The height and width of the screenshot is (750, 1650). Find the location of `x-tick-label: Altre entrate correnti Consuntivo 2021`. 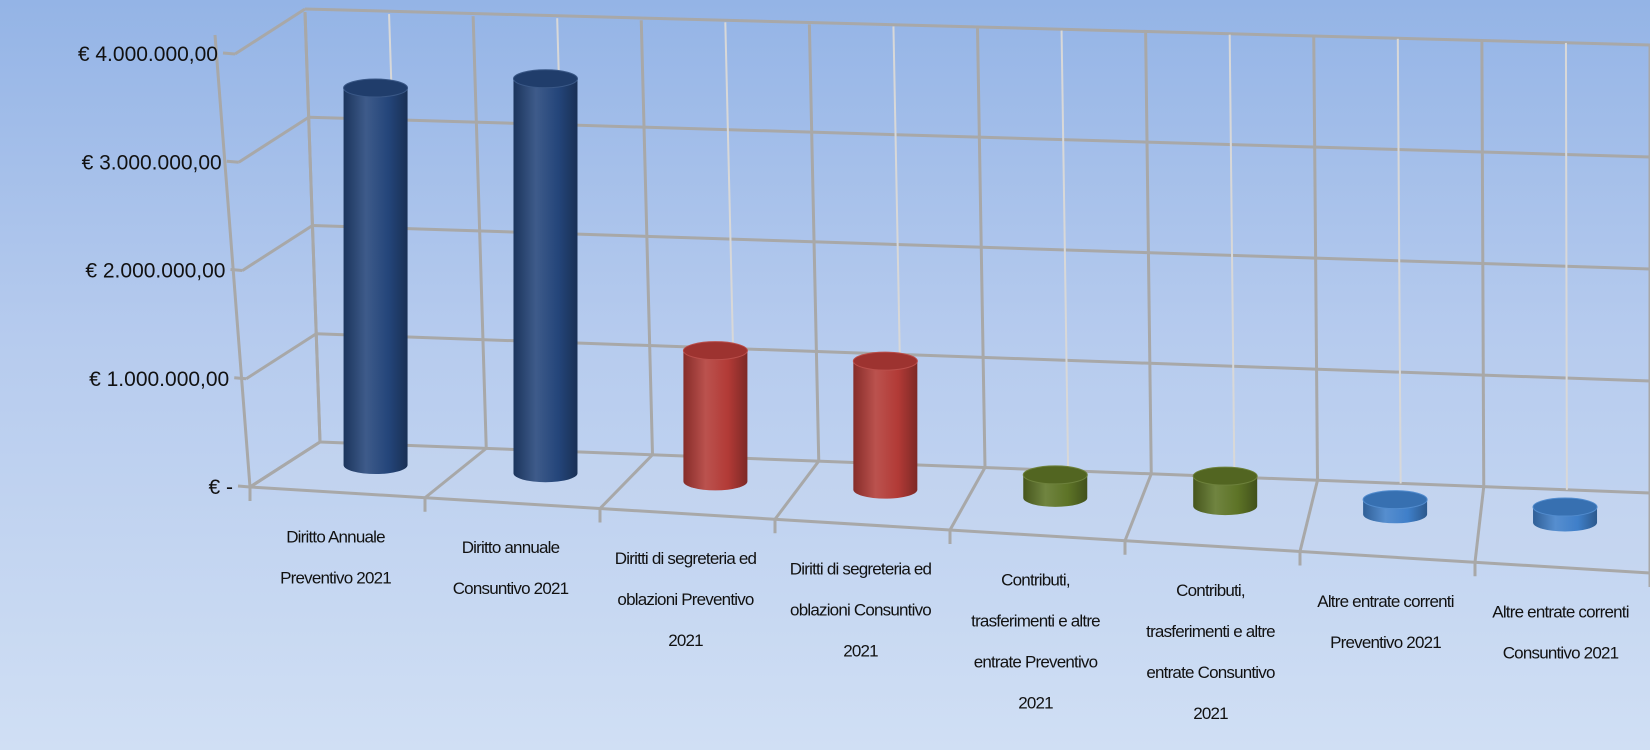

x-tick-label: Altre entrate correnti Consuntivo 2021 is located at coordinates (1560, 633).